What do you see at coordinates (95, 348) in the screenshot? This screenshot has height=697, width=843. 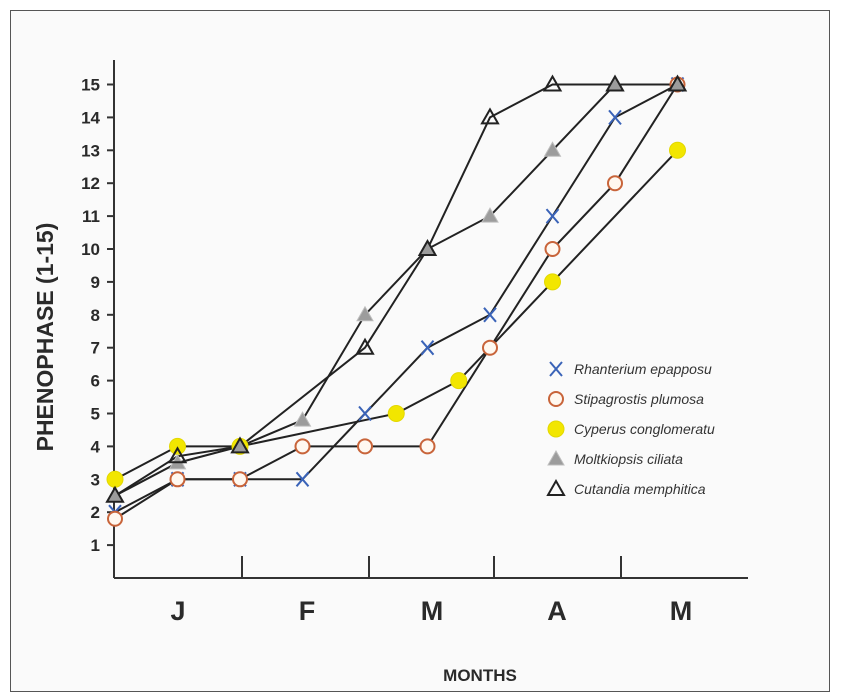 I see `y-tick-label: 7` at bounding box center [95, 348].